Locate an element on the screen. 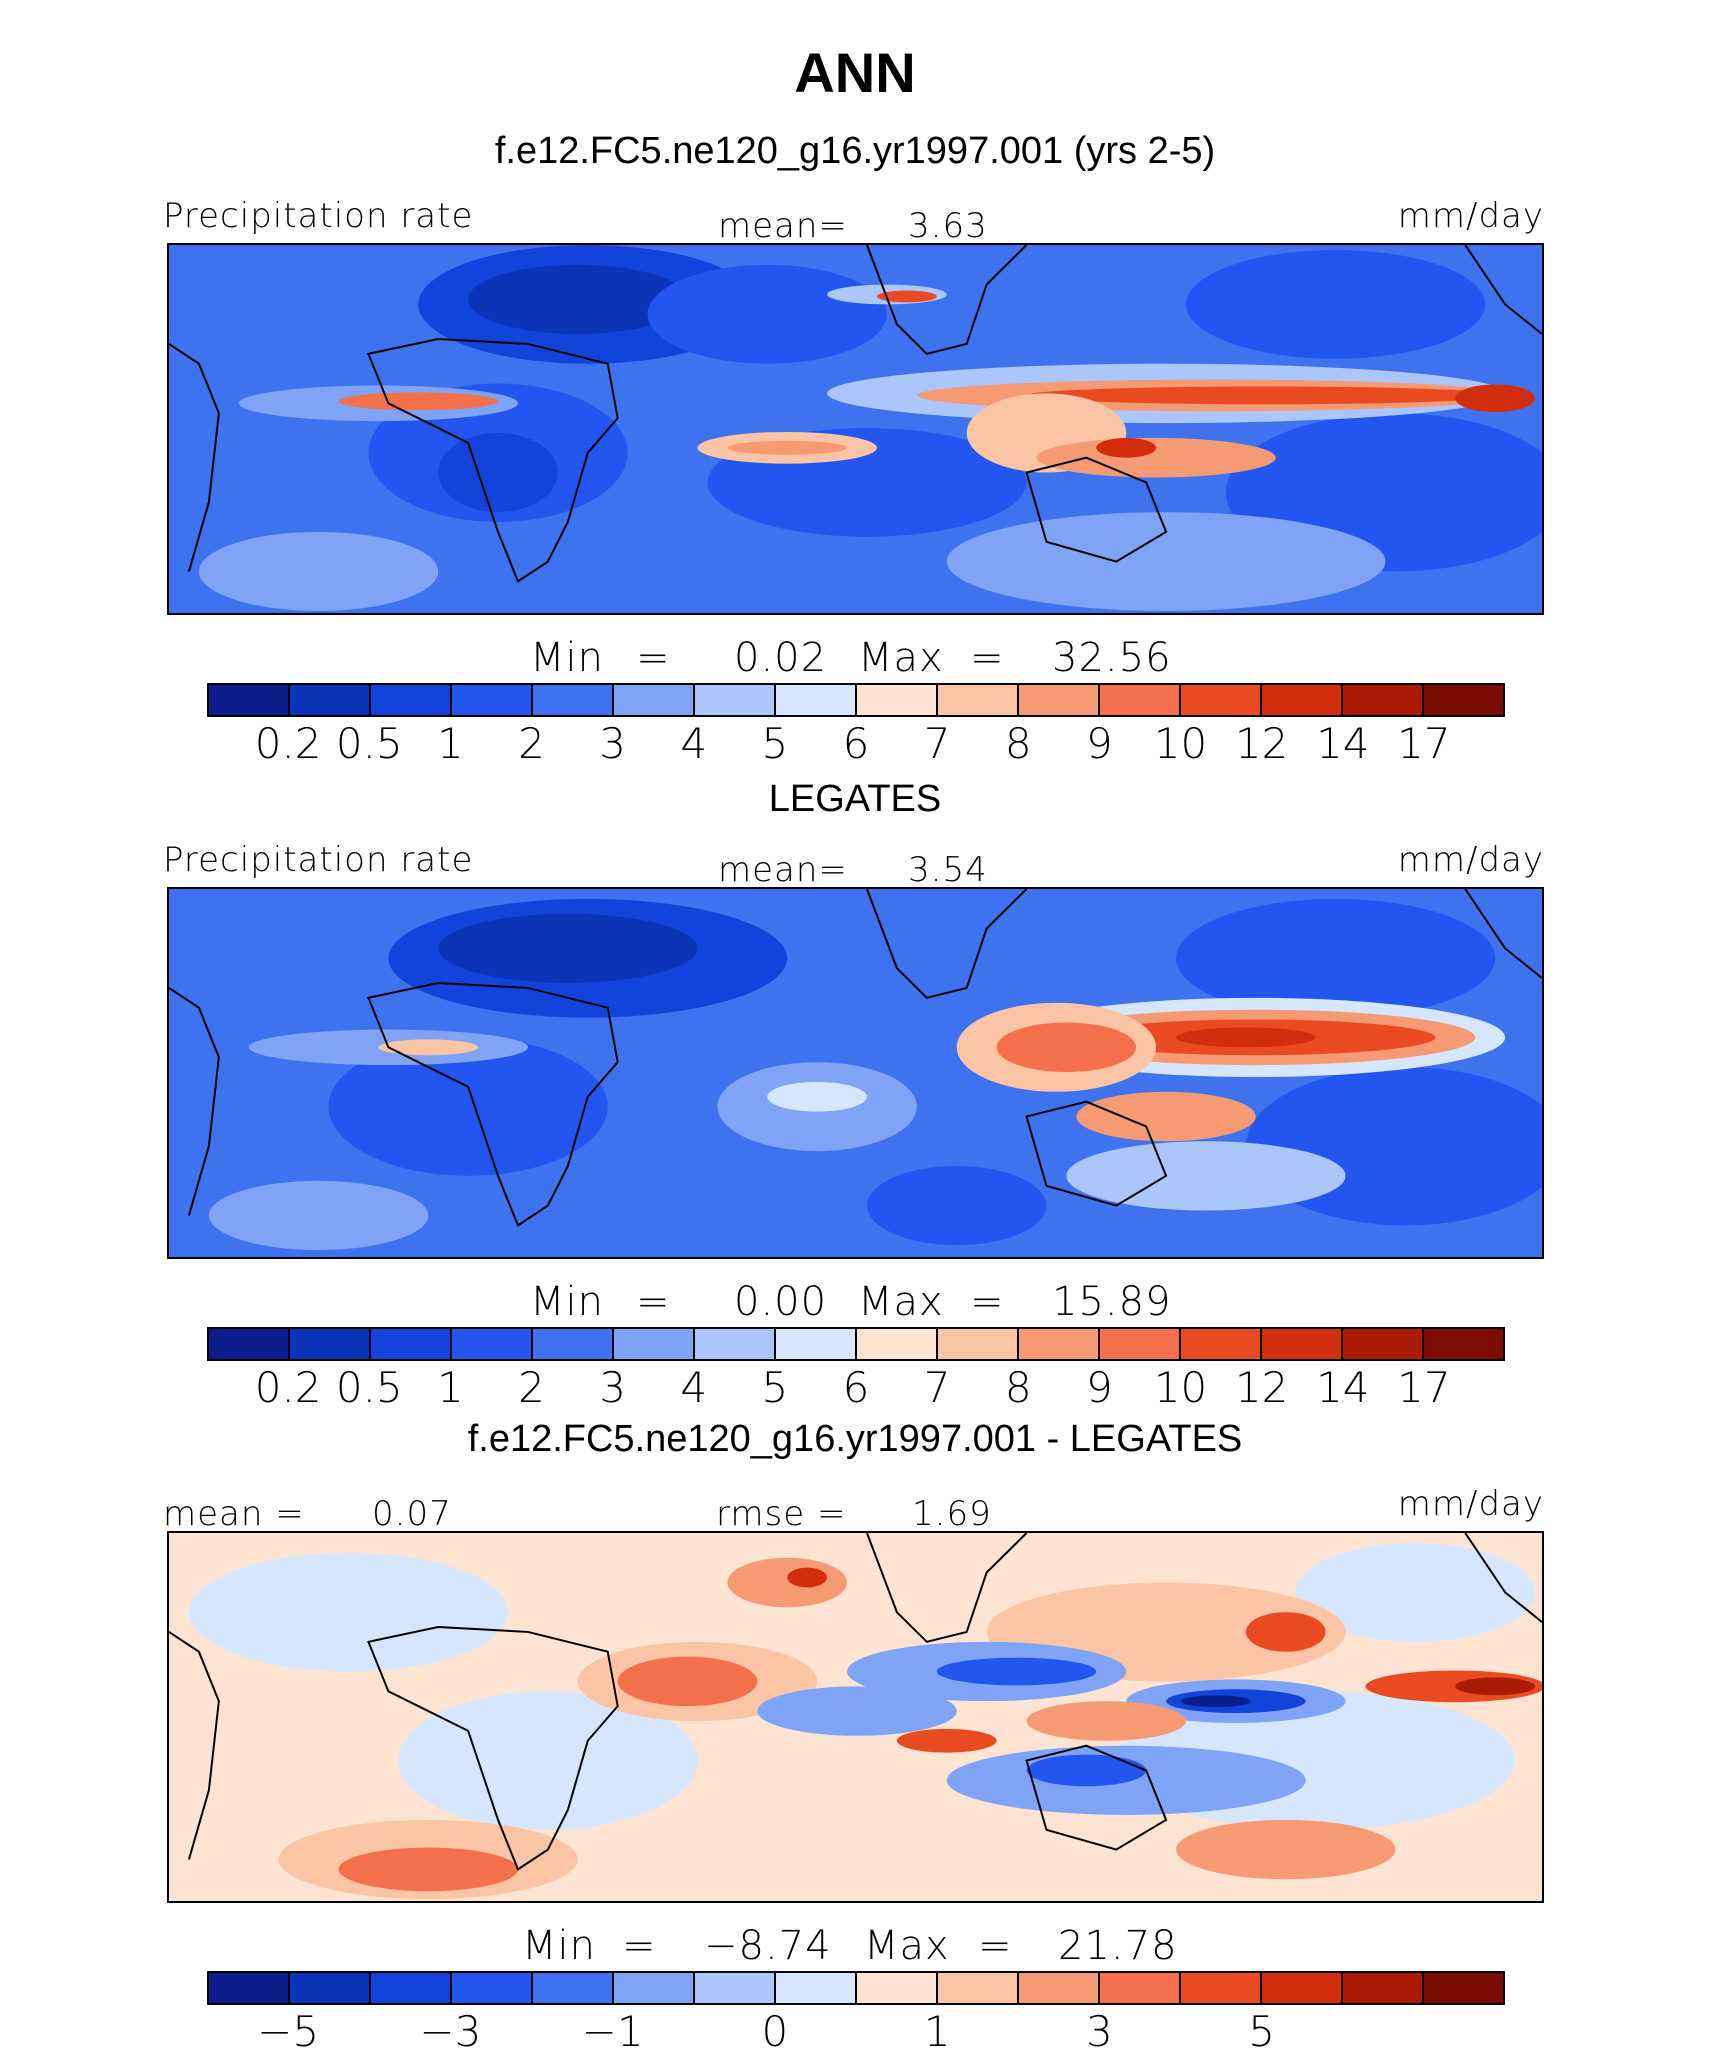 The image size is (1710, 2056). panel-2-mean-label: mean= is located at coordinates (783, 870).